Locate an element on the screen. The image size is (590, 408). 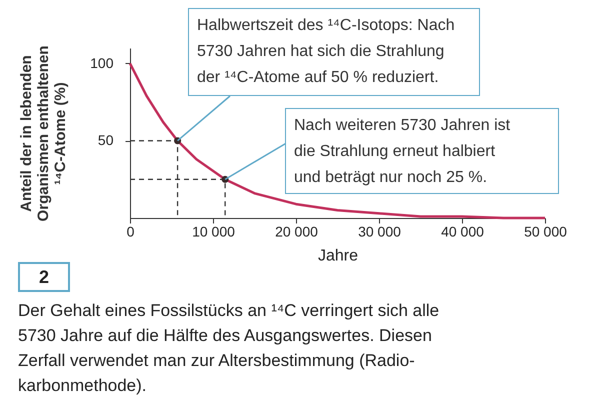
callout-box: Halbwertszeit des ¹⁴C-Isotops: Nach 5730 Jahren hat sich die Strahlung der ¹⁴C-Atome auf 50 % reduziert. is located at coordinates (334, 52).